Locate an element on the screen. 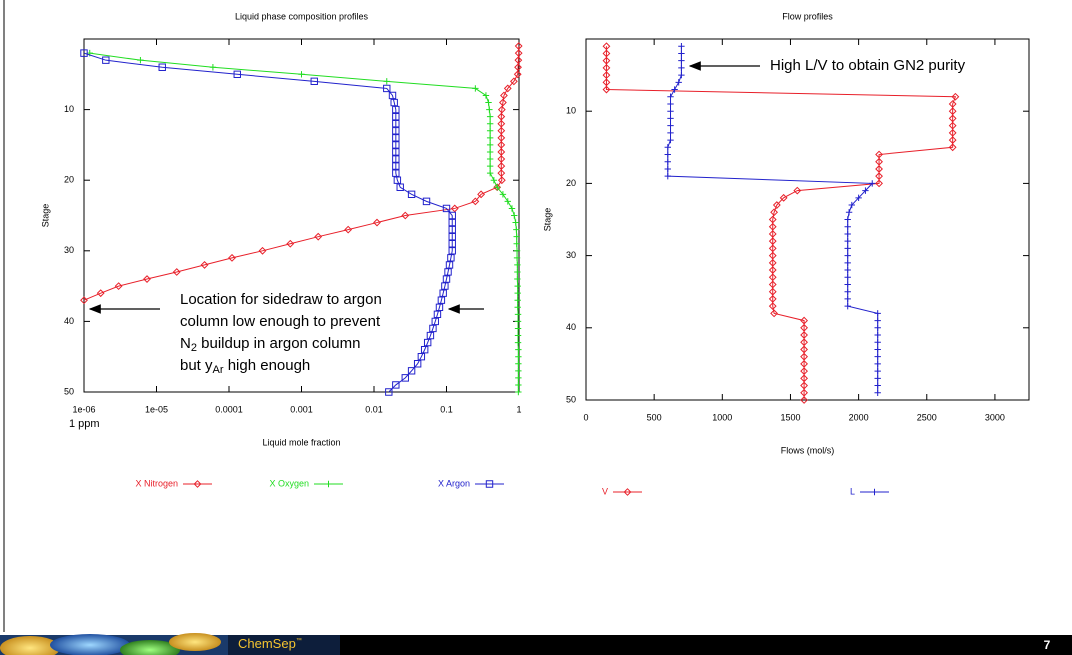  annotation-line: but yAr high enough is located at coordinates (245, 366).